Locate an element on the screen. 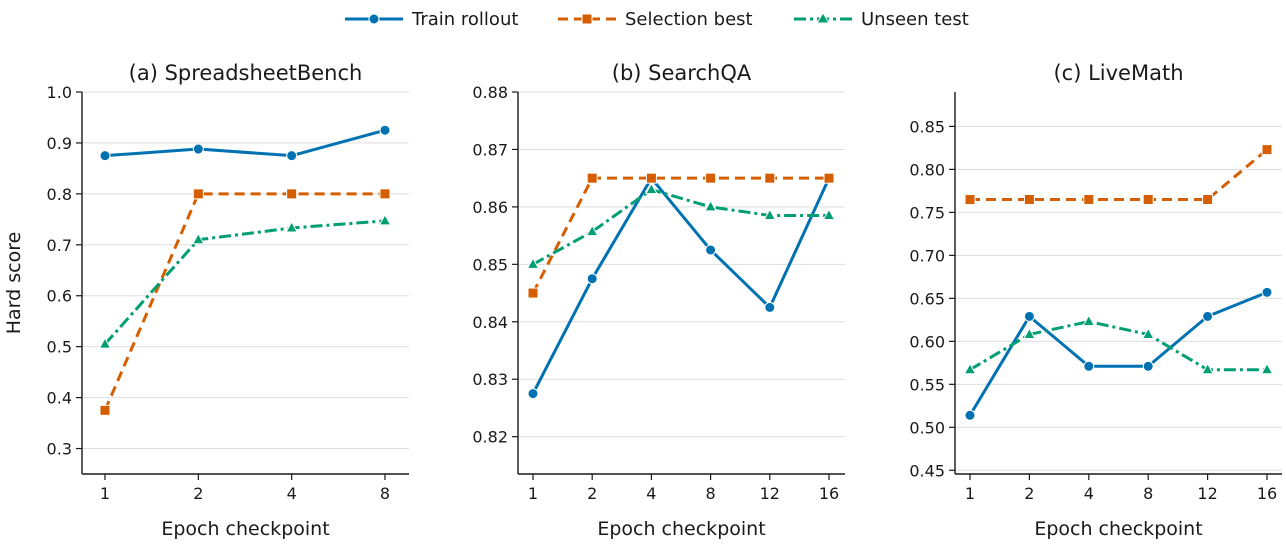 The height and width of the screenshot is (545, 1286). y-tick-label: 0.82 is located at coordinates (490, 437).